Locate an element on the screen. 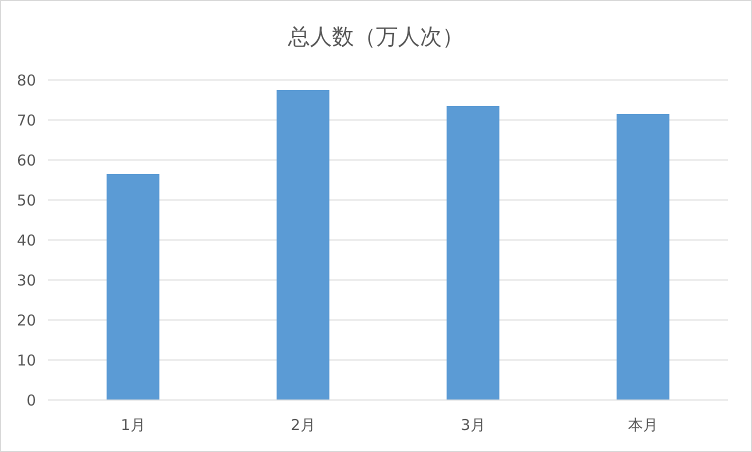 This screenshot has height=452, width=752. y-tick-label: 30 is located at coordinates (26, 280).